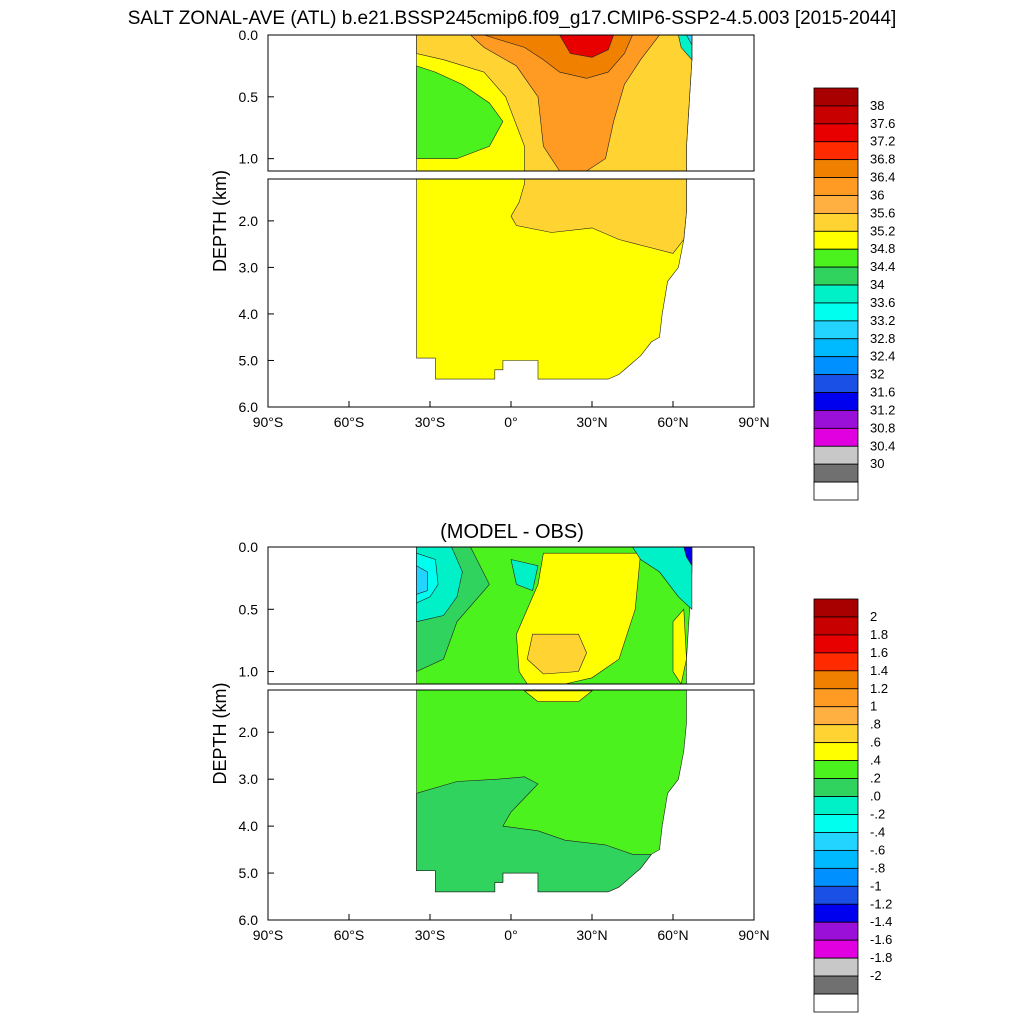  I want to click on bias-north-positive, so click(679, 646).